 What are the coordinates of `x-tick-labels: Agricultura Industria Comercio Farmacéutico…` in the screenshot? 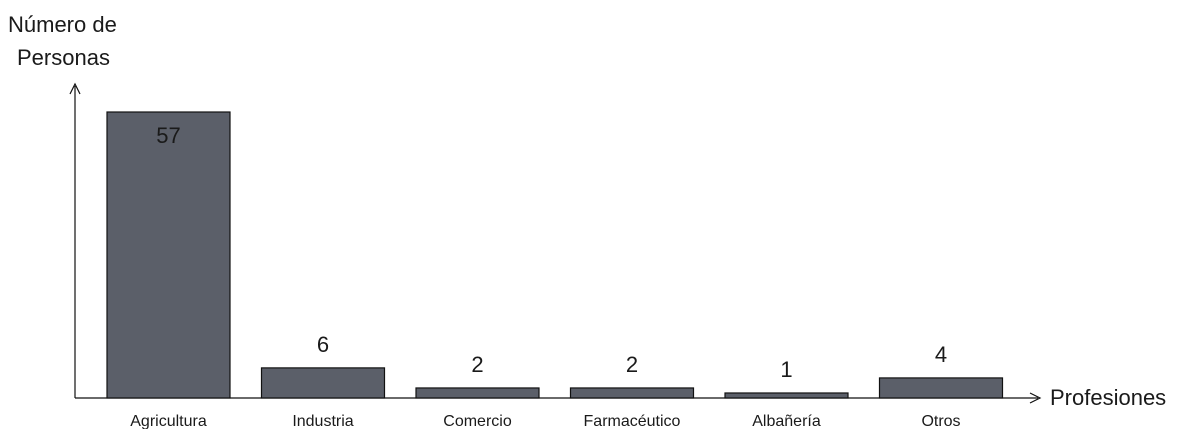 It's located at (545, 421).